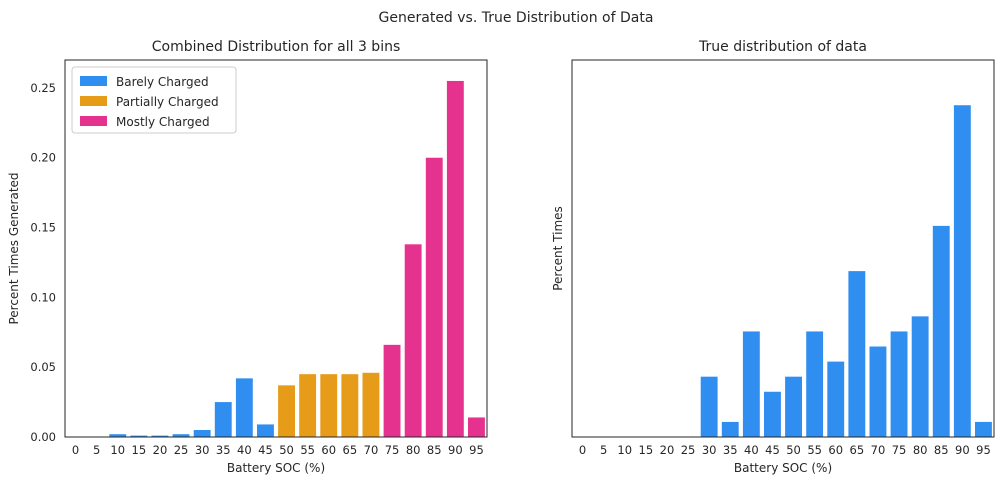  Describe the element at coordinates (43, 158) in the screenshot. I see `y-tick-label: 0.20` at that location.